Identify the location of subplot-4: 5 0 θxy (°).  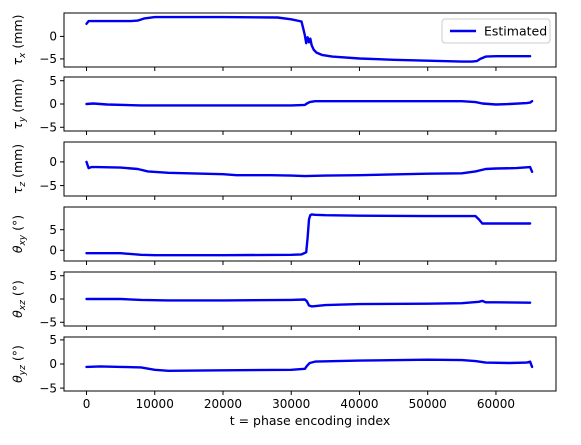
(283, 235).